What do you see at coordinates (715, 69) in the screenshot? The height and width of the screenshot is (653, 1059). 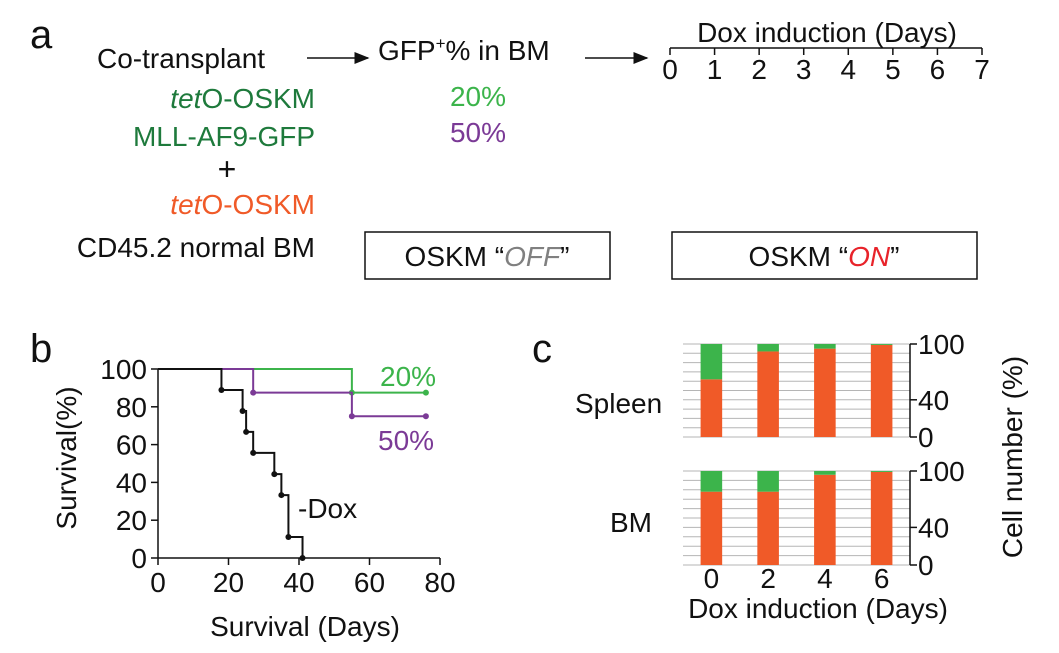 I see `dox-tick-label: 1` at bounding box center [715, 69].